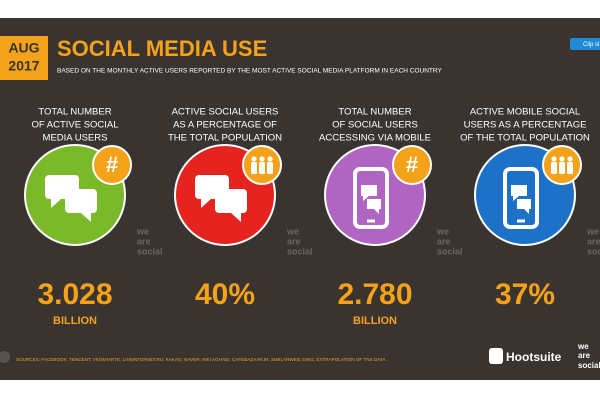  What do you see at coordinates (23, 66) in the screenshot?
I see `badge-year: 2017` at bounding box center [23, 66].